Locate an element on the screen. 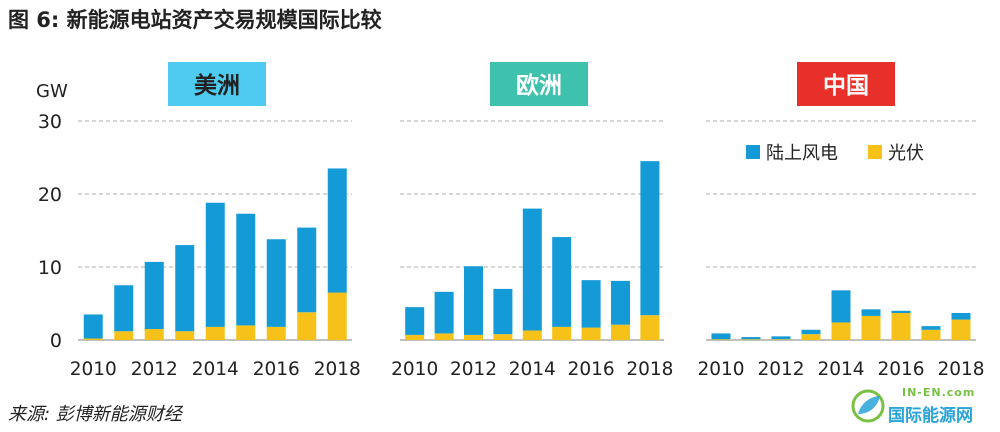 The height and width of the screenshot is (432, 1000). y-tick-label: 30 is located at coordinates (50, 122).